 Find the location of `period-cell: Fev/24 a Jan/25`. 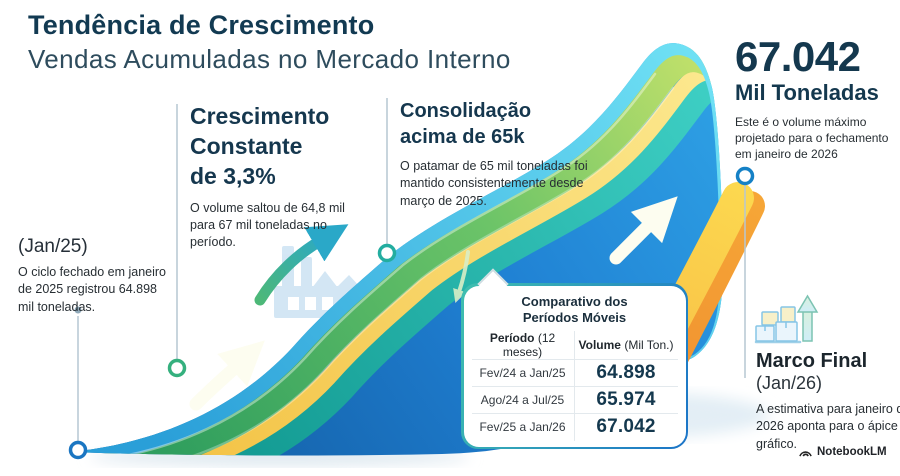

period-cell: Fev/24 a Jan/25 is located at coordinates (523, 373).